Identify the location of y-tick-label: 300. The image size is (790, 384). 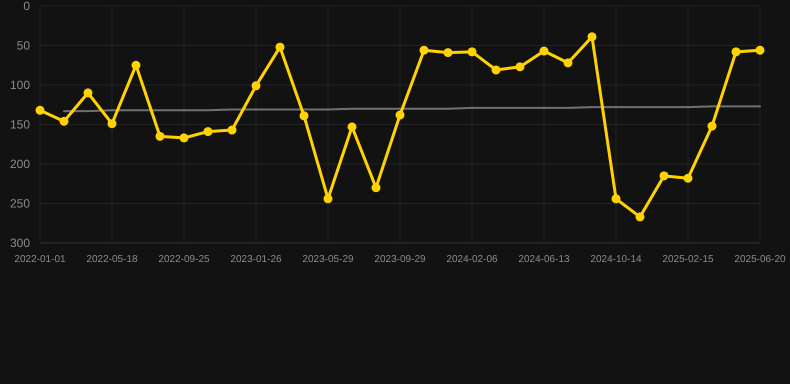
(20, 243).